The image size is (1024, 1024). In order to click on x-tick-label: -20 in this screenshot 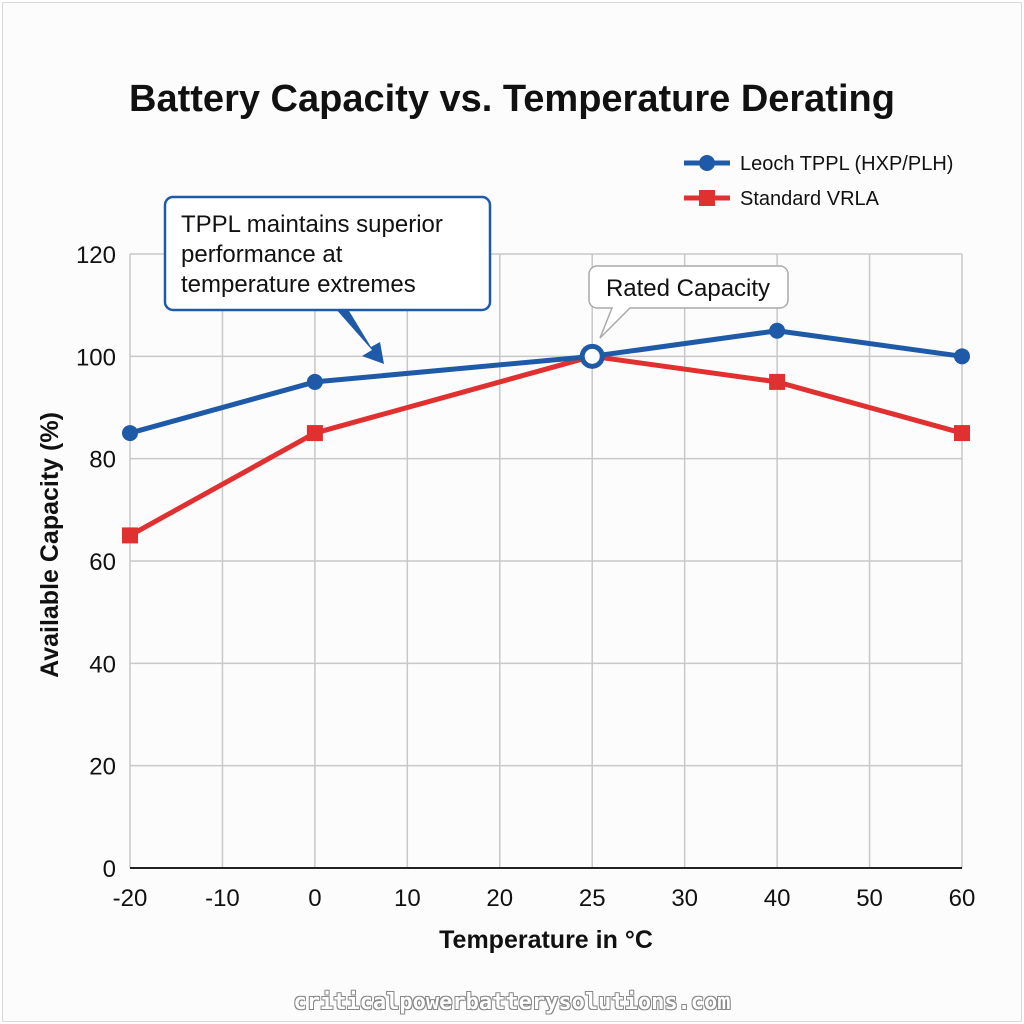, I will do `click(130, 898)`.